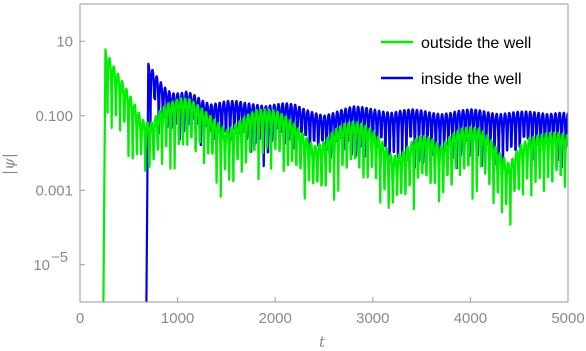 This screenshot has width=586, height=351. Describe the element at coordinates (470, 318) in the screenshot. I see `x-tick-label: 4000` at that location.